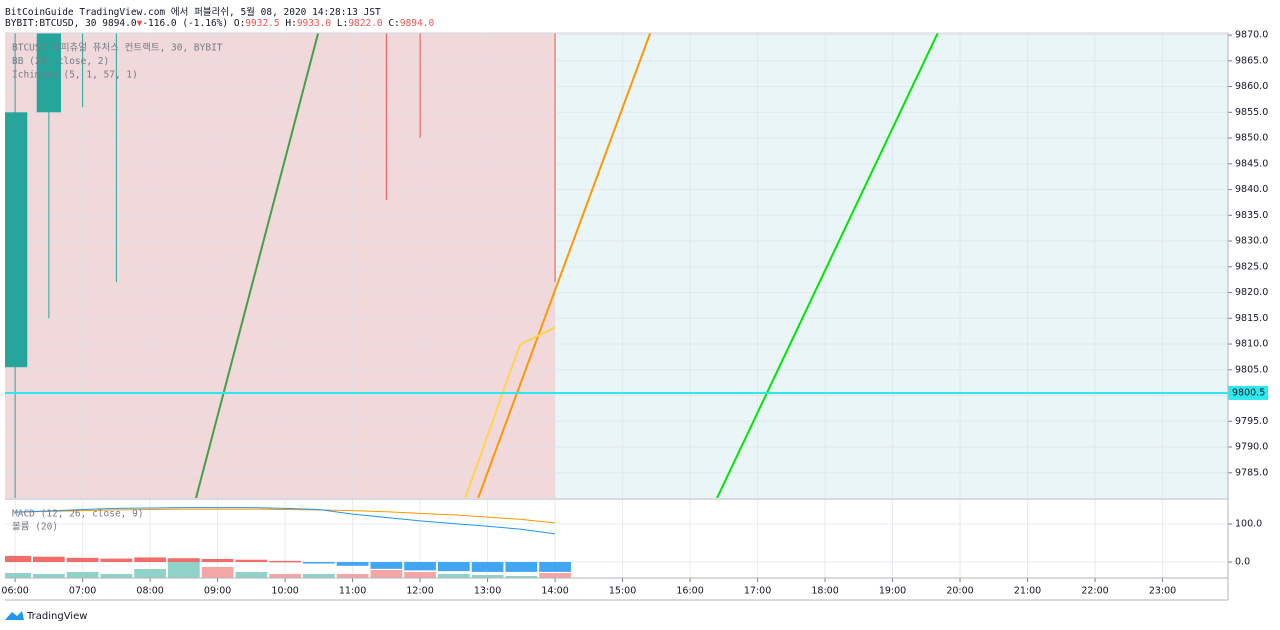 Image resolution: width=1280 pixels, height=630 pixels. I want to click on macd-pane, so click(616, 539).